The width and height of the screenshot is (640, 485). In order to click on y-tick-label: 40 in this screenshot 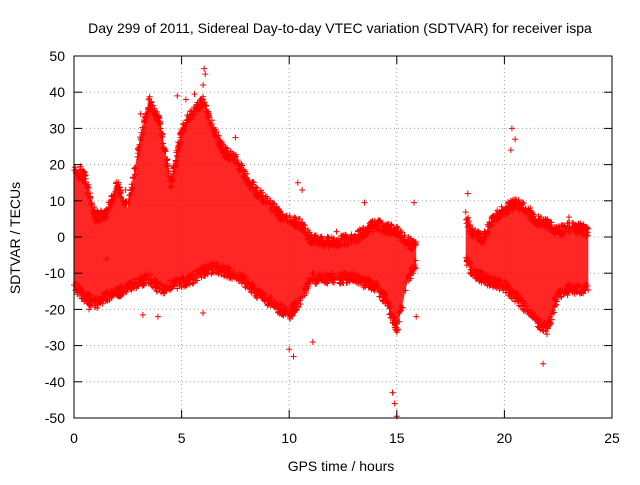, I will do `click(57, 92)`.